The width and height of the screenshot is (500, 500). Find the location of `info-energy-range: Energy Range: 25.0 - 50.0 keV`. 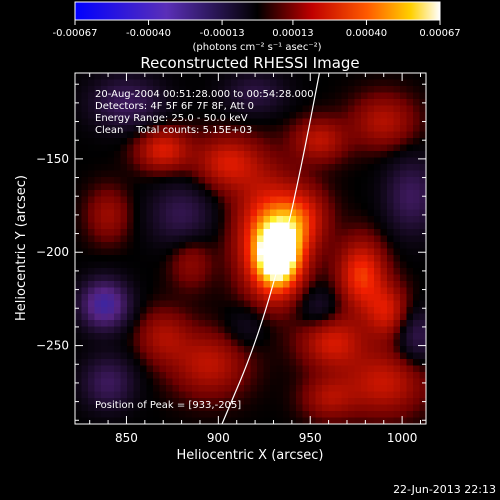

info-energy-range: Energy Range: 25.0 - 50.0 keV is located at coordinates (171, 118).